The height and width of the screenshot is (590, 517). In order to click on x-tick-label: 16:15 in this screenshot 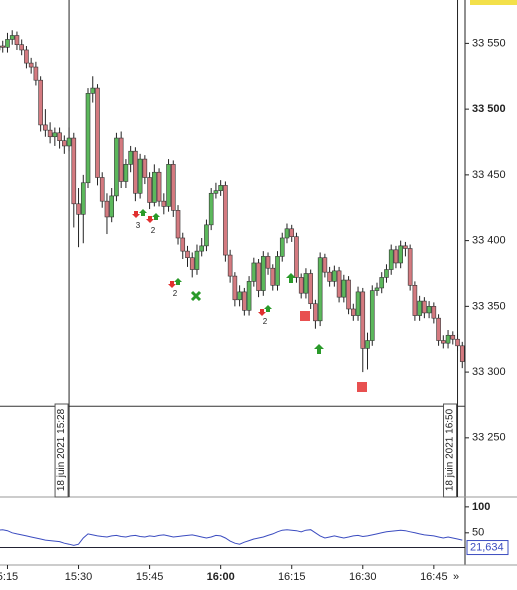, I will do `click(292, 577)`.